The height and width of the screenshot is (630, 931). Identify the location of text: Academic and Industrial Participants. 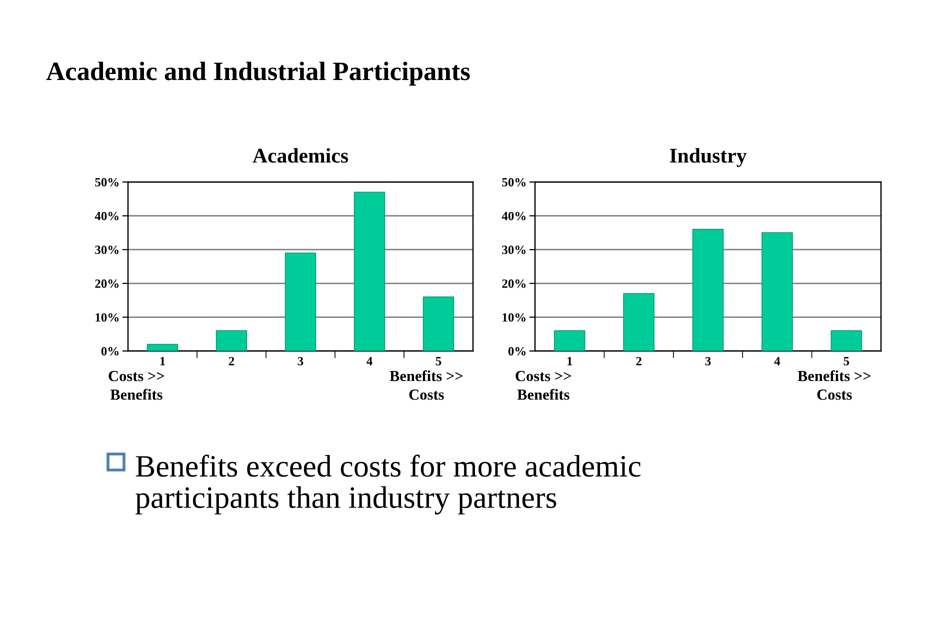
(258, 74).